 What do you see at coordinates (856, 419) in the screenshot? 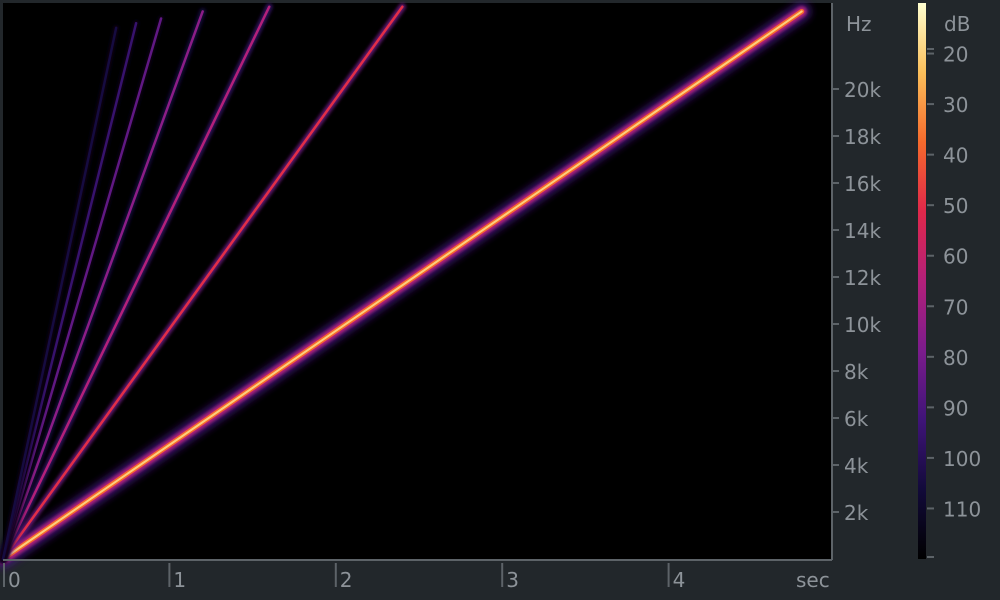
I see `y-tick-label: 6k` at bounding box center [856, 419].